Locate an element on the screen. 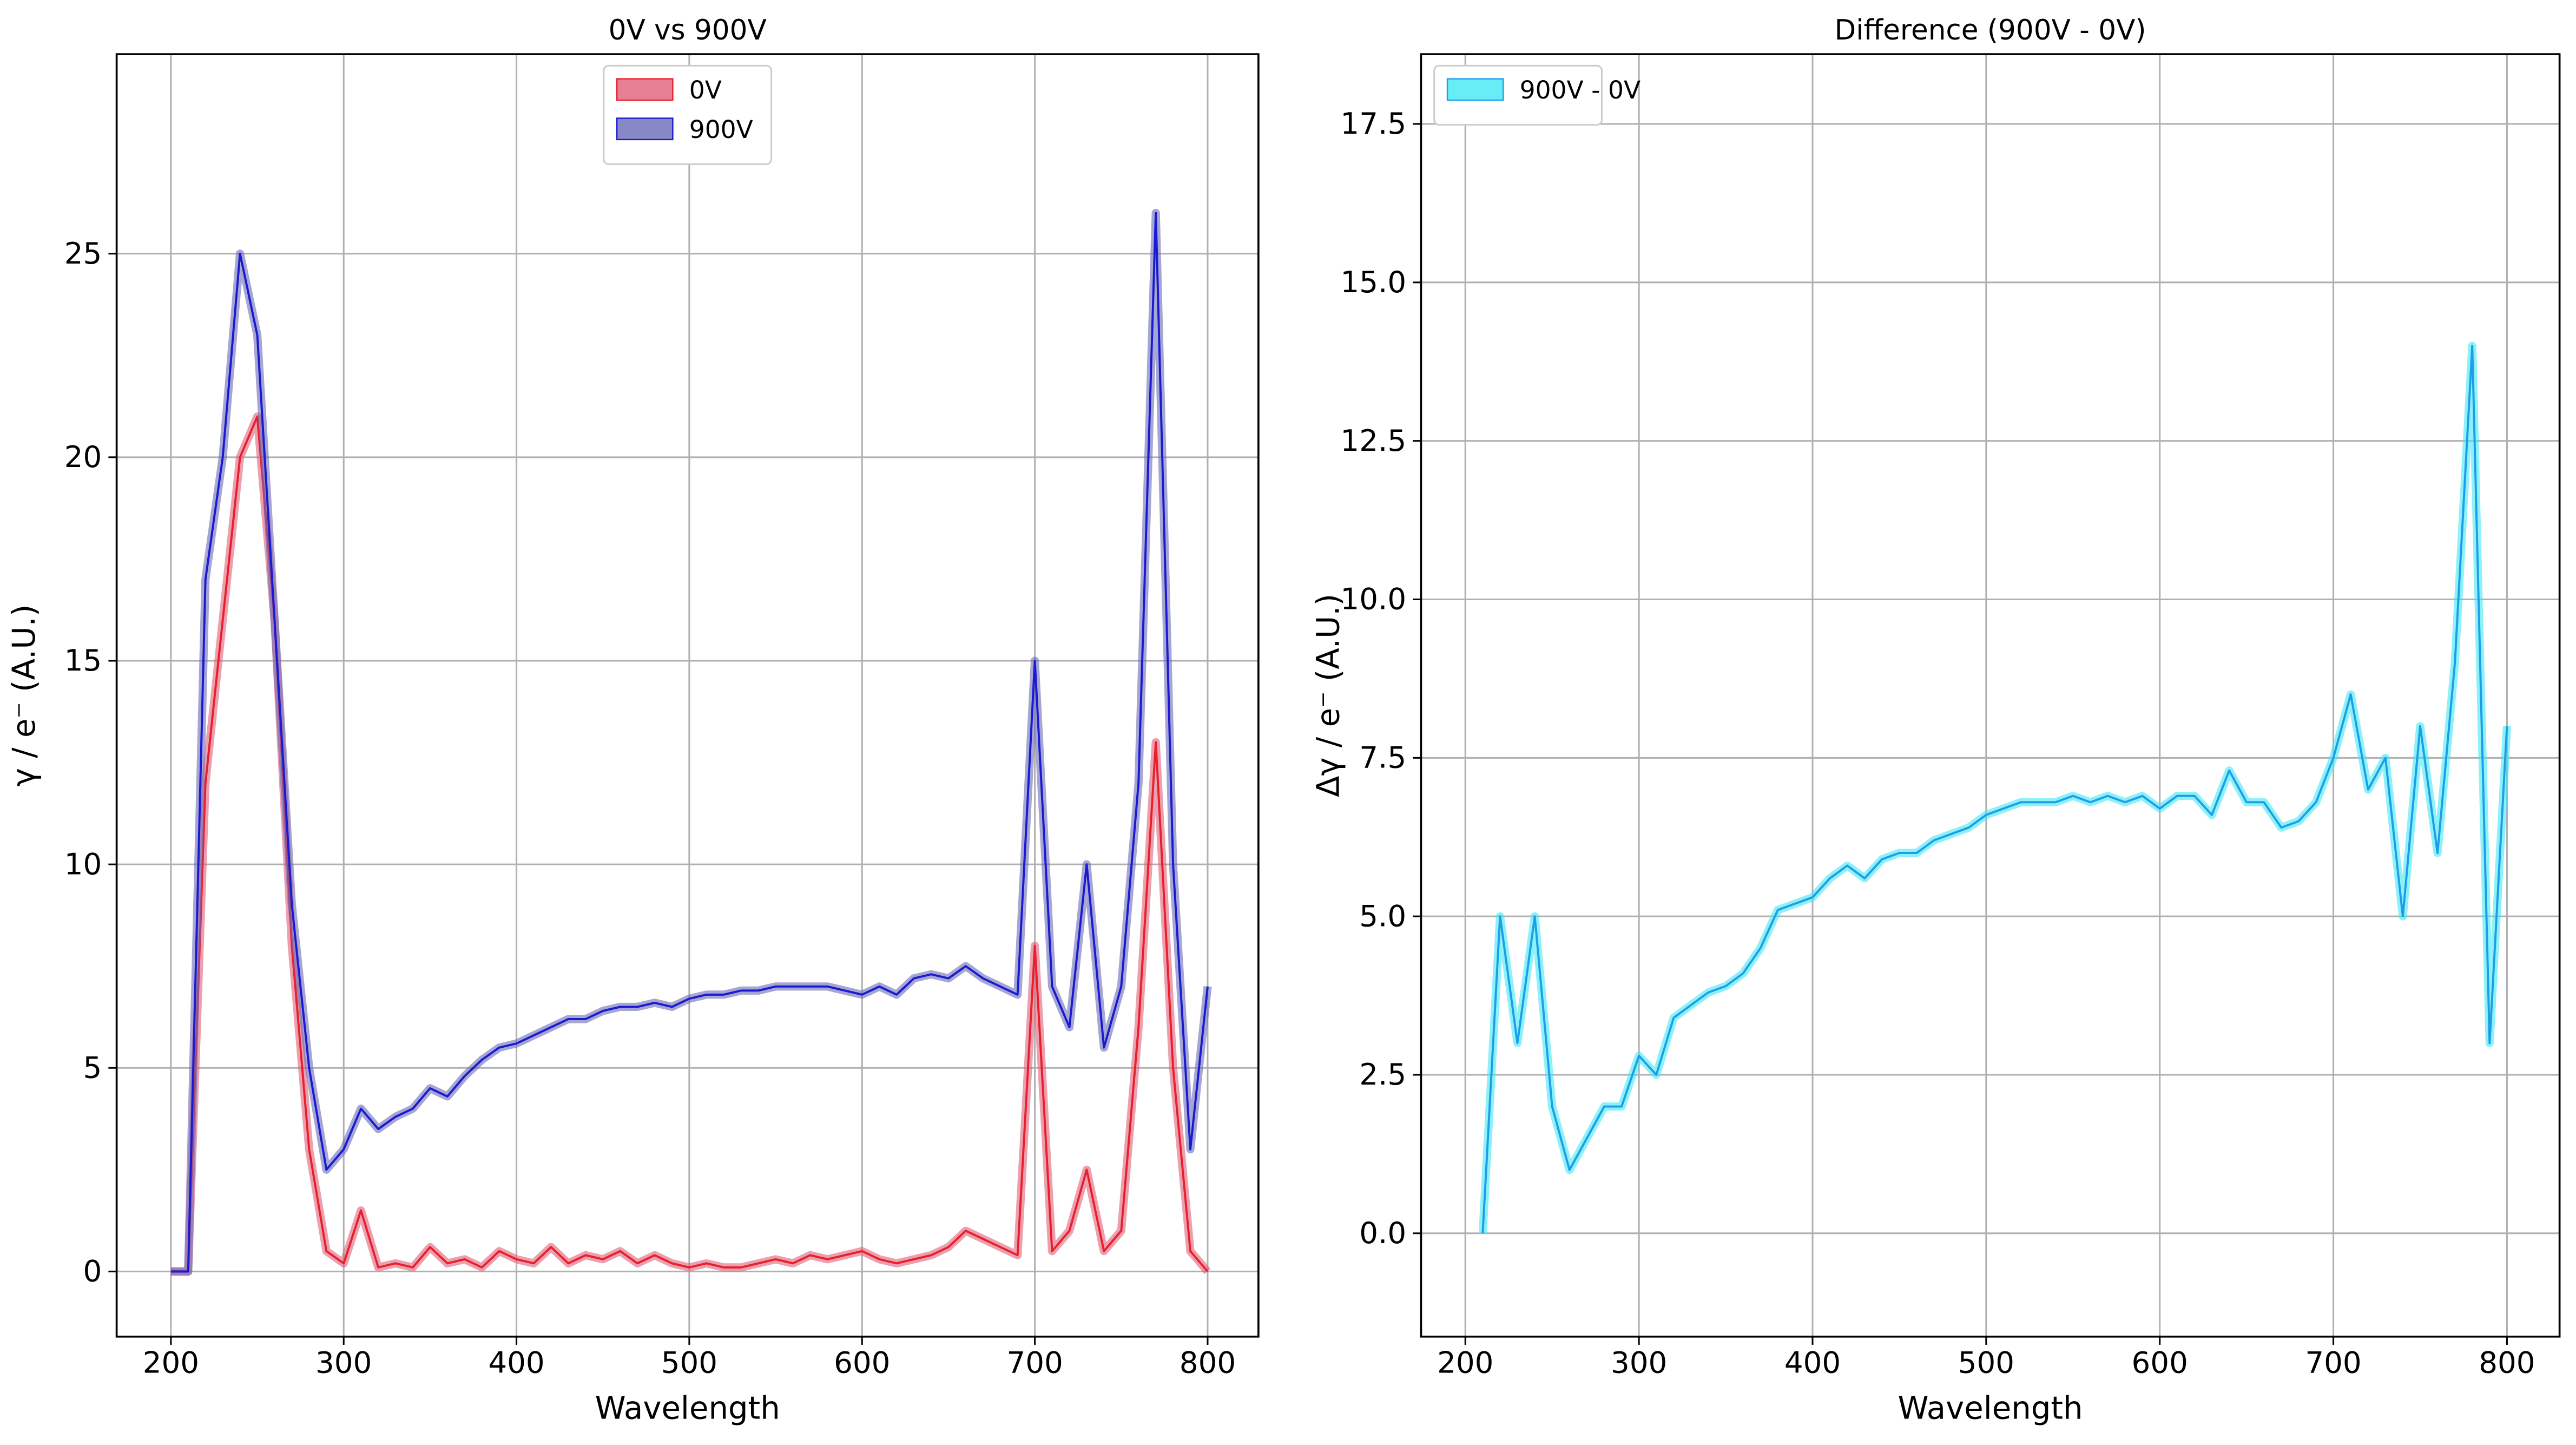  y-tick-label: 12.5 is located at coordinates (1373, 440).